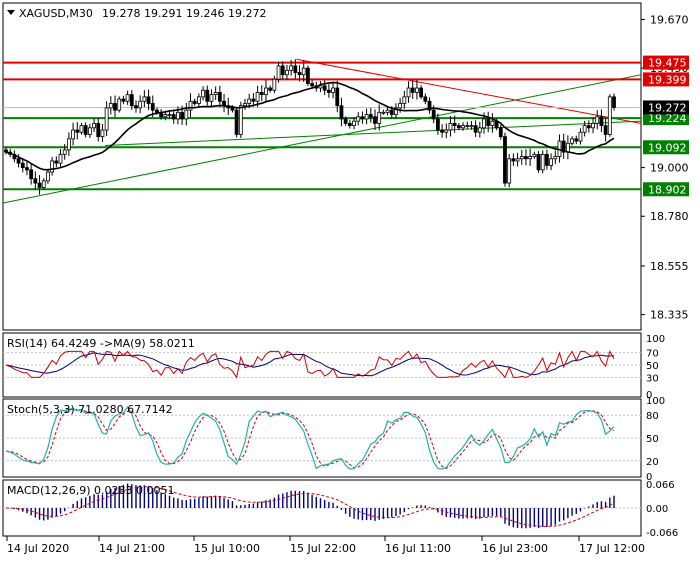 The height and width of the screenshot is (564, 700). Describe the element at coordinates (91, 490) in the screenshot. I see `macd-title: MACD(12,26,9) 0.0283 0.0051` at that location.